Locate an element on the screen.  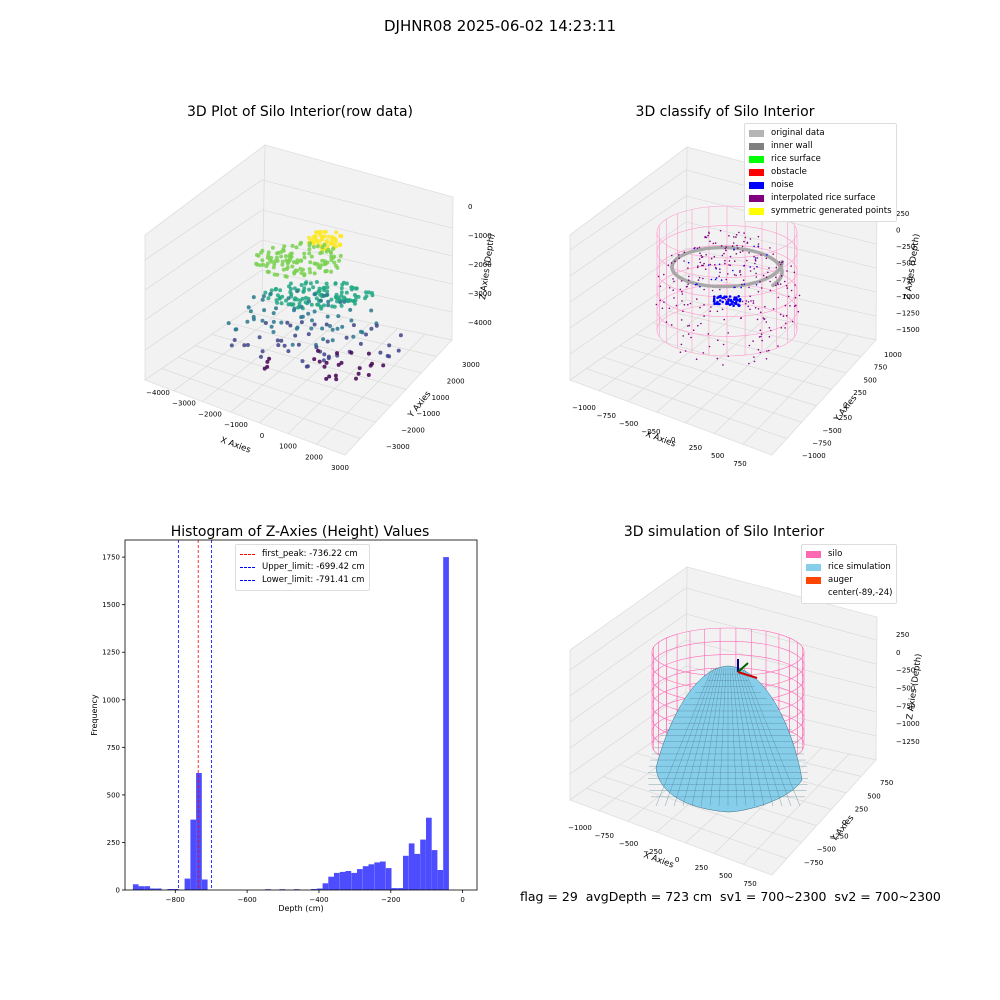
panel2-tick-label: 500 is located at coordinates (717, 456).